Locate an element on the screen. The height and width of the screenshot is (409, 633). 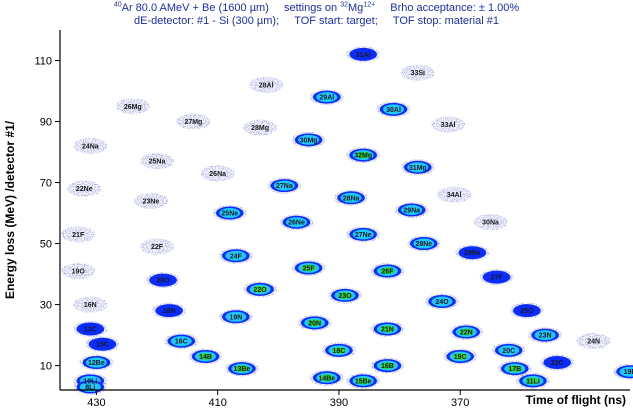
isotope-cluster-25o is located at coordinates (526, 310).